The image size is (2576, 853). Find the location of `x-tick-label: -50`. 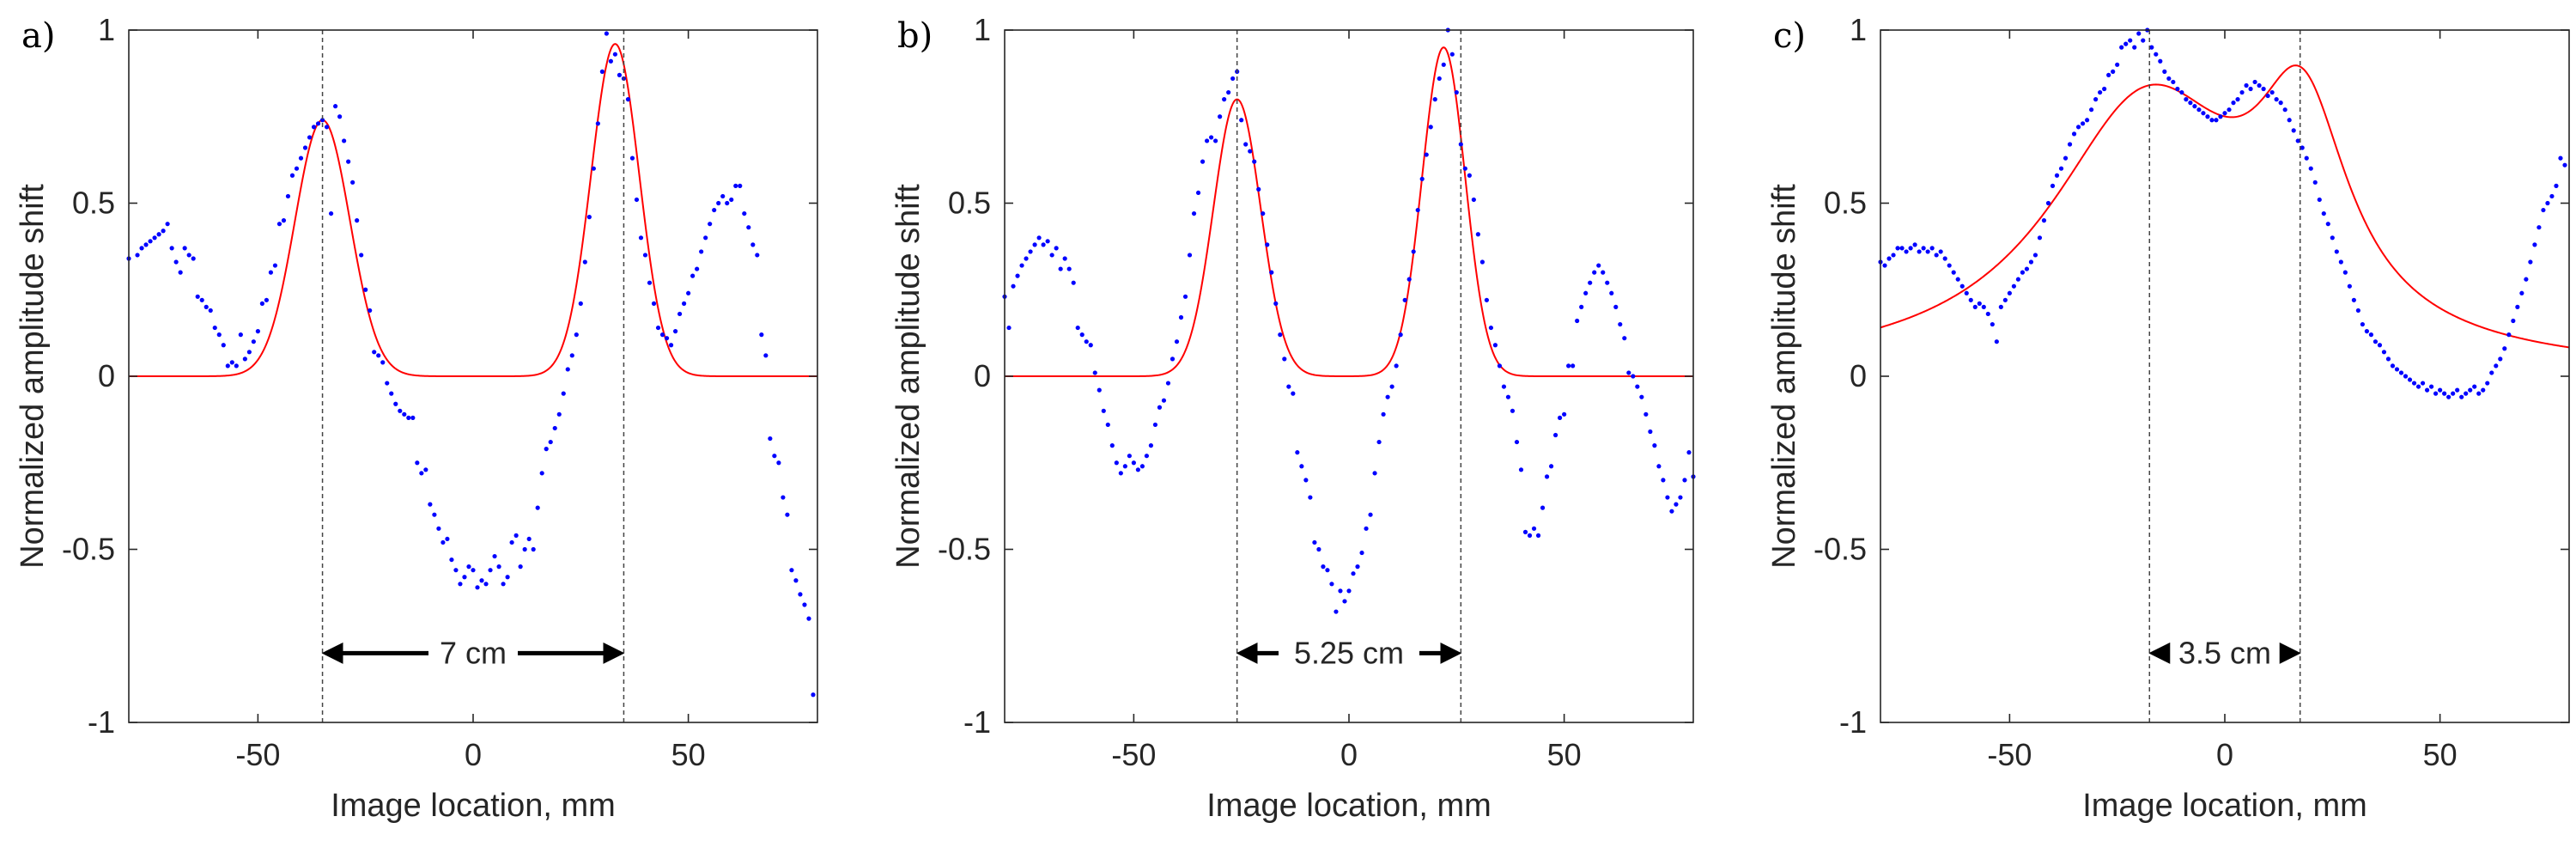

x-tick-label: -50 is located at coordinates (2010, 754).